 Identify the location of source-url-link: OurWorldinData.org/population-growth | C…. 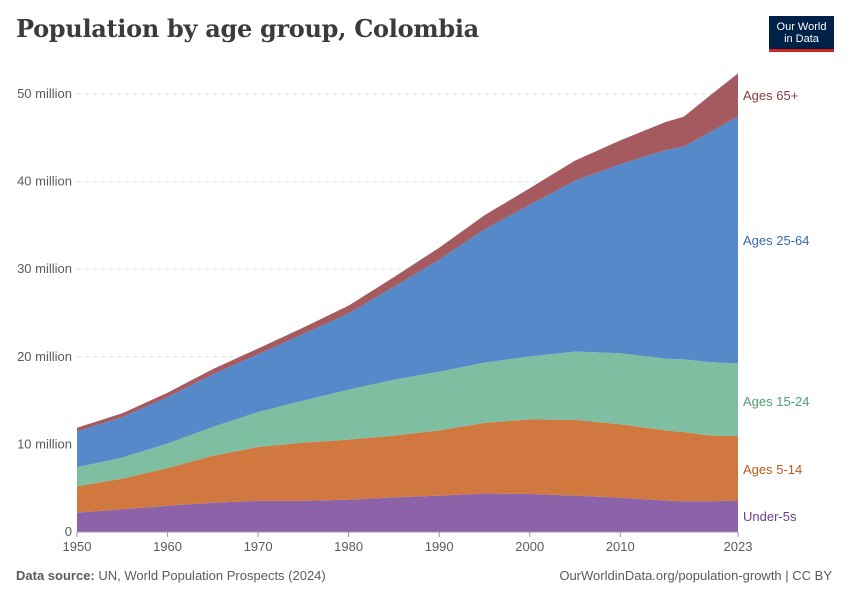
(695, 575).